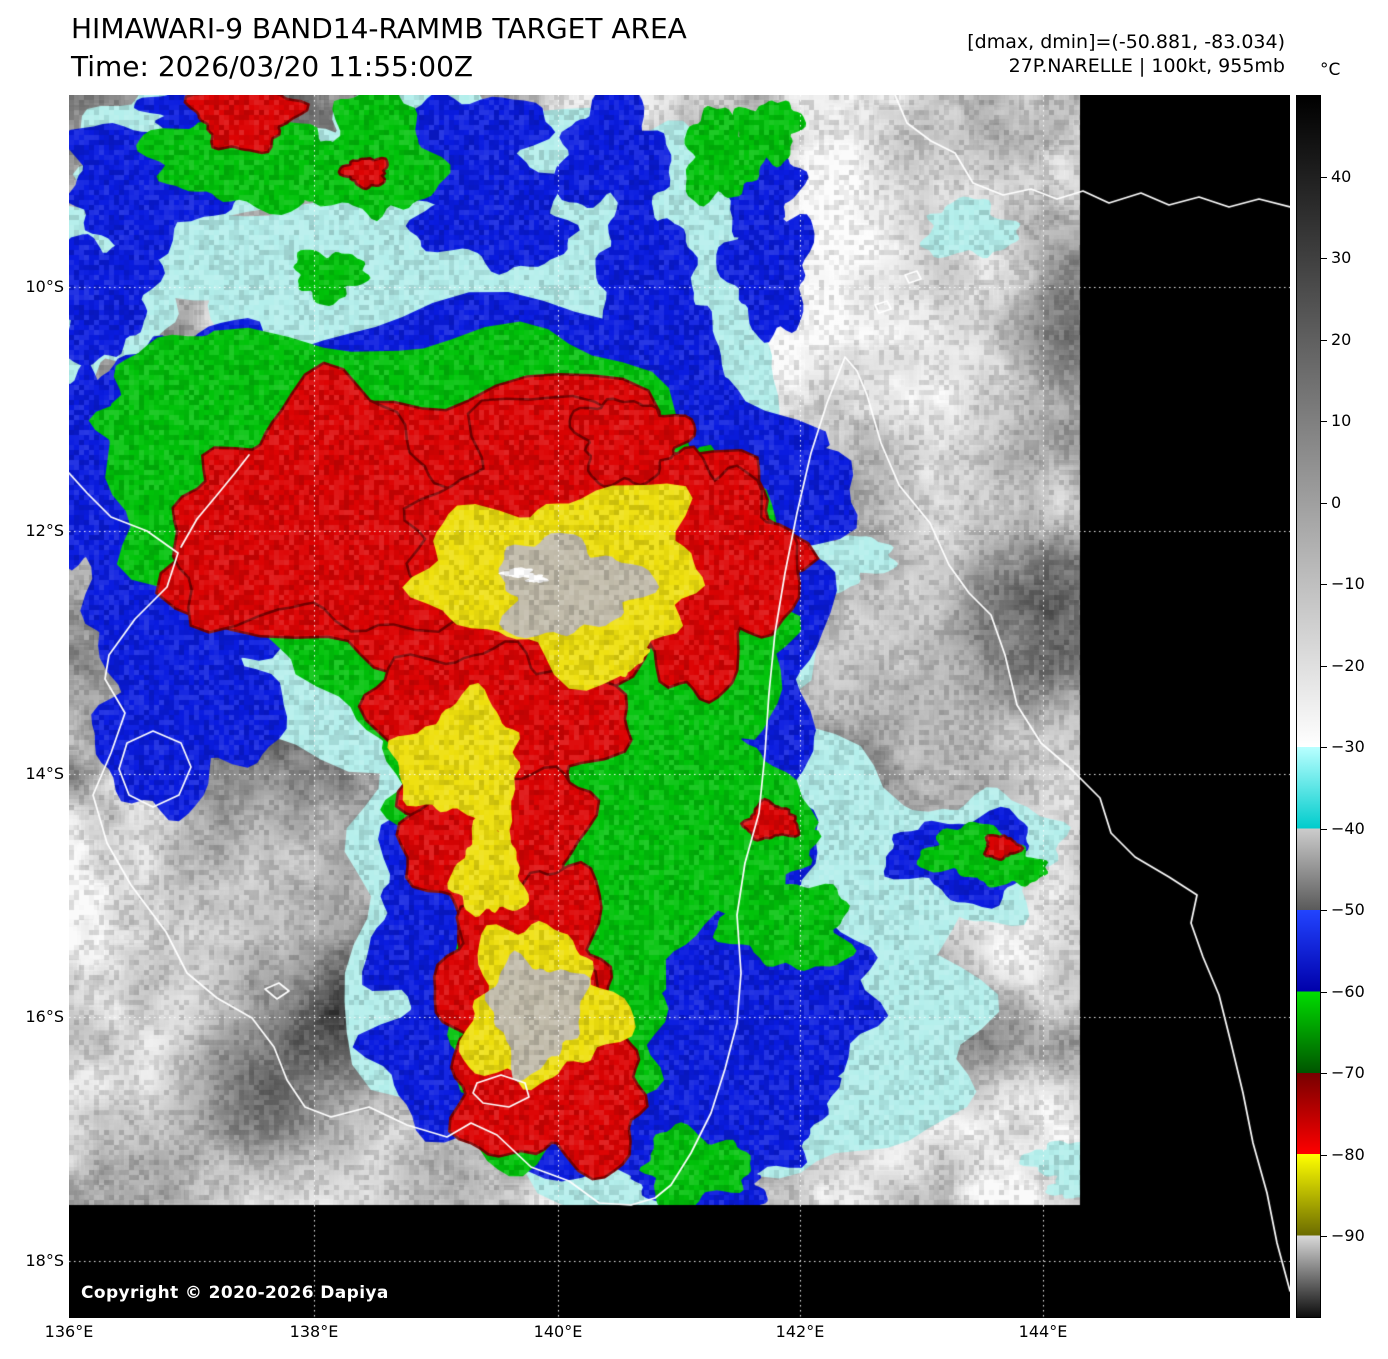 The height and width of the screenshot is (1359, 1388). Describe the element at coordinates (1341, 258) in the screenshot. I see `colorbar-tick-label: 30` at that location.